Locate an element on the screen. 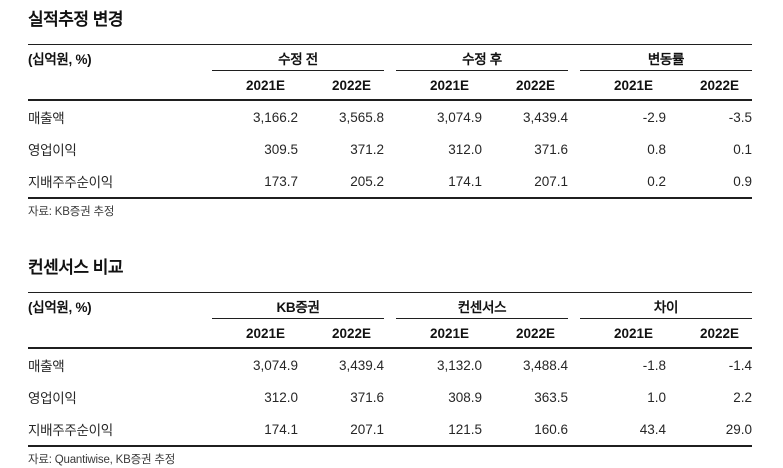 This screenshot has height=468, width=783. value-cell: 121.5 is located at coordinates (439, 430).